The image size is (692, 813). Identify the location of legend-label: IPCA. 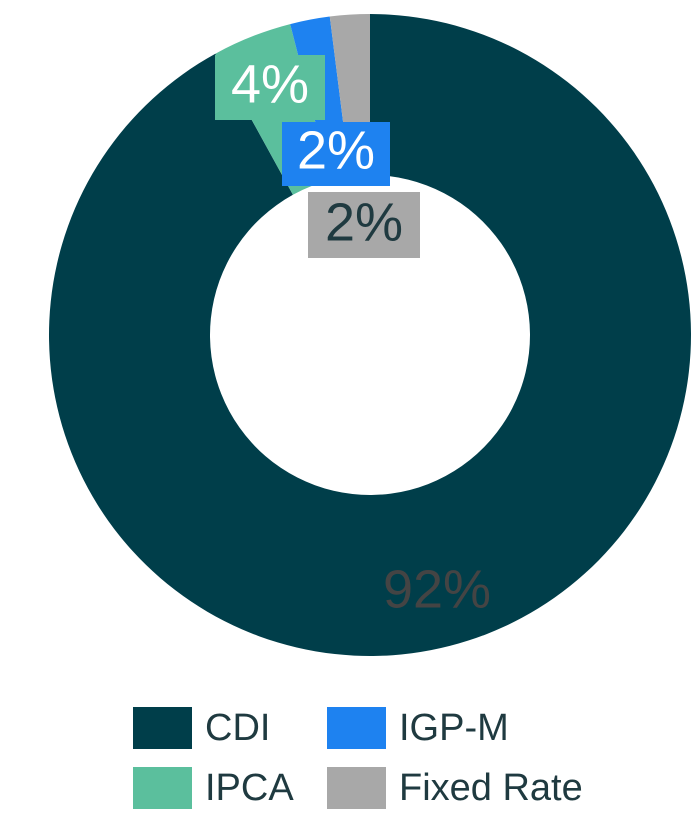
(249, 788).